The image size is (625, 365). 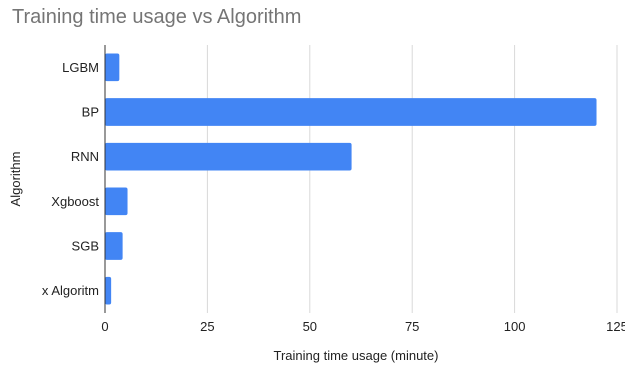 What do you see at coordinates (363, 326) in the screenshot?
I see `x-tick-labels: 0 25 50 75 100 125` at bounding box center [363, 326].